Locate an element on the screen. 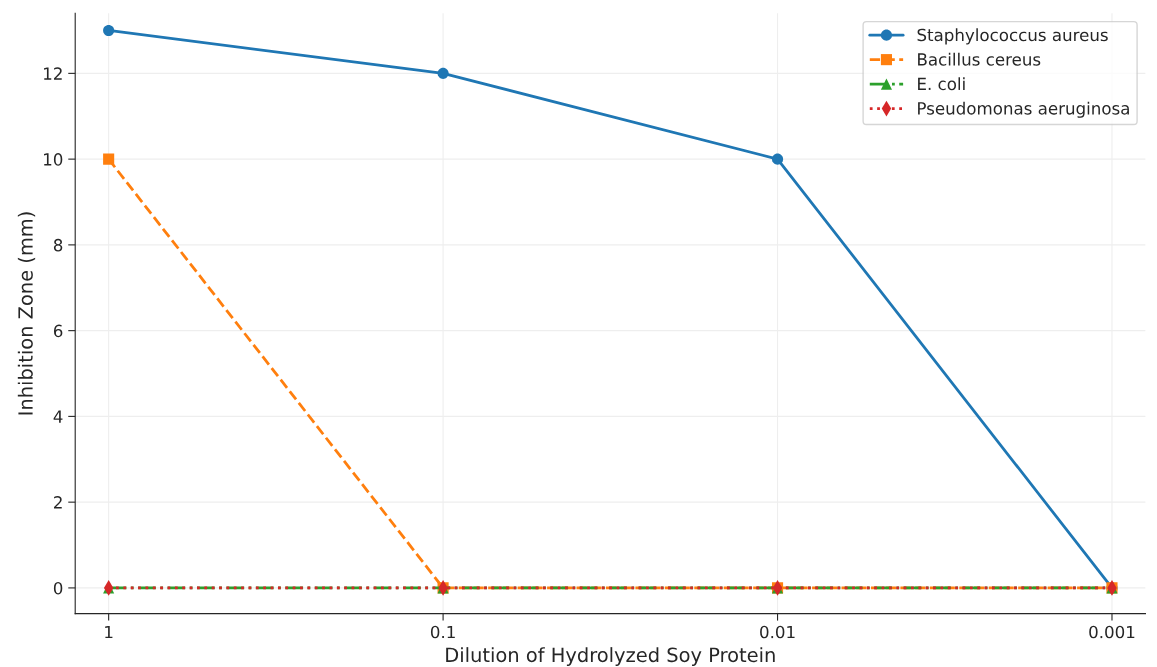 The image size is (1157, 667). x-axis-title: Dilution of Hydrolyzed Soy Protein is located at coordinates (610, 656).